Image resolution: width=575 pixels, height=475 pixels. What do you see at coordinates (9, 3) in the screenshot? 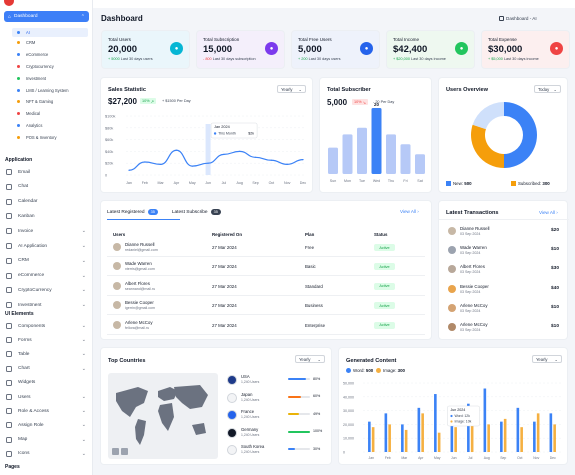
I see `logo` at bounding box center [9, 3].